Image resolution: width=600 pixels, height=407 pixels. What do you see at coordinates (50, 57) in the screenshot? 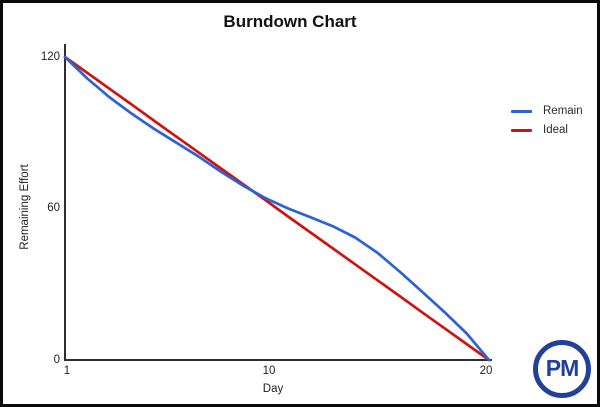
I see `y-axis-tick-120: 120` at bounding box center [50, 57].